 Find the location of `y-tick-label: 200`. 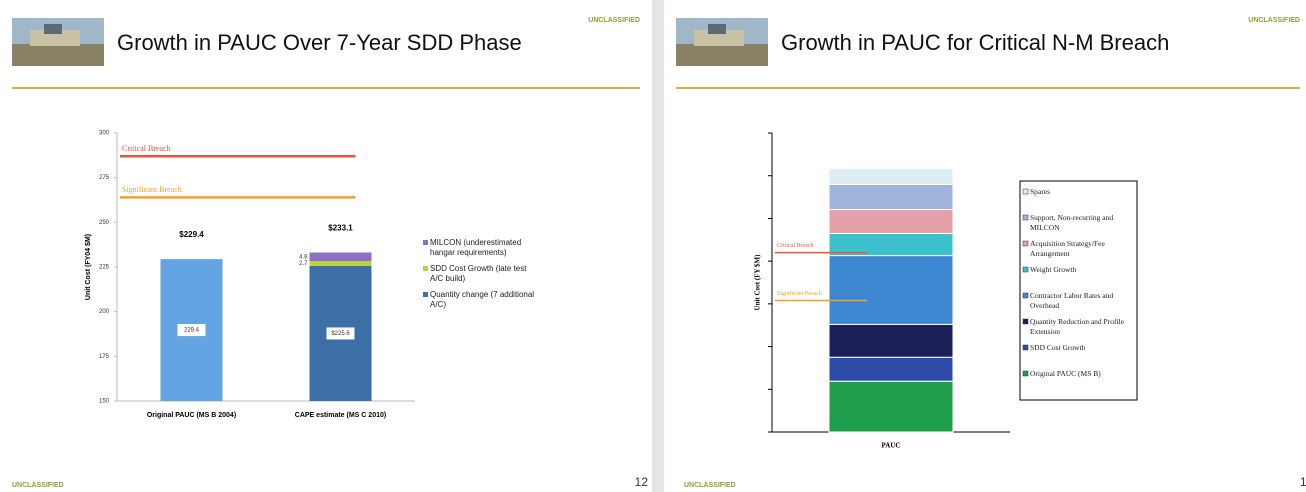

y-tick-label: 200 is located at coordinates (104, 312).